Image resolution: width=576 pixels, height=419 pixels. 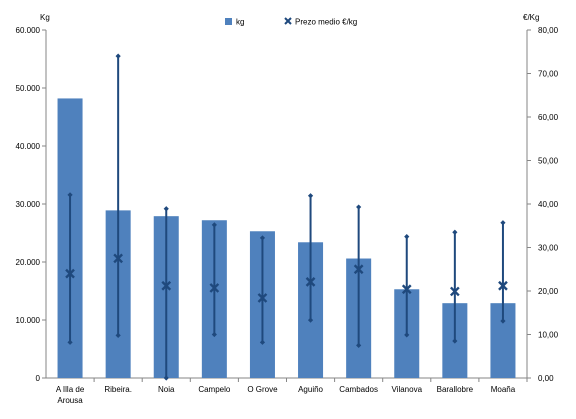 I want to click on y-tick-label-right: 80,00, so click(x=548, y=30).